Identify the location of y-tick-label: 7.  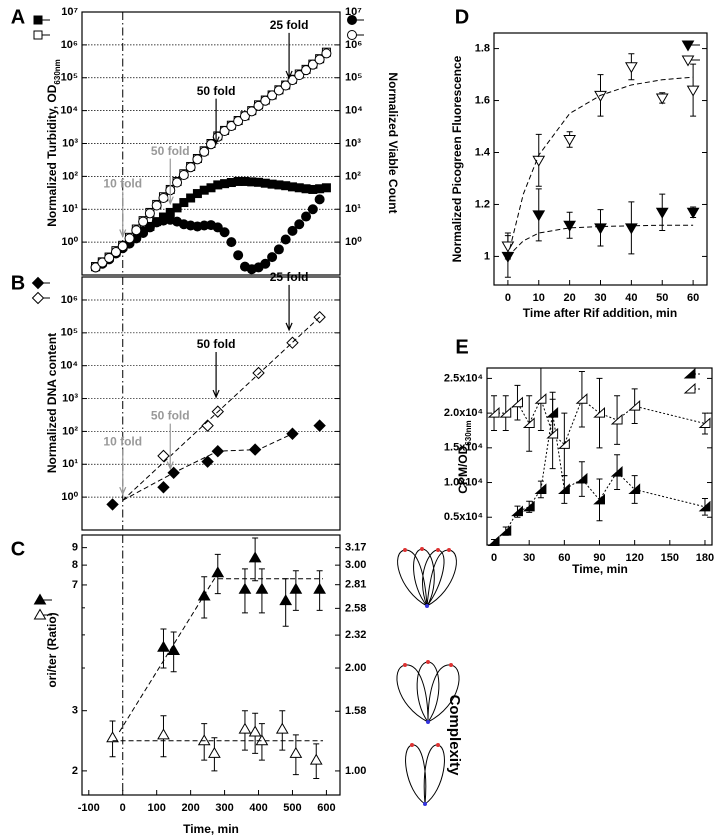
(75, 585).